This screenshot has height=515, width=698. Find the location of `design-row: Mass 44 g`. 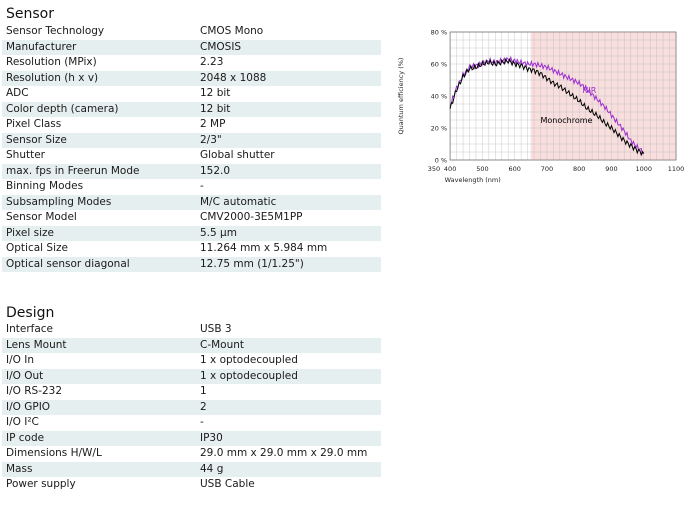

design-row: Mass 44 g is located at coordinates (191, 469).